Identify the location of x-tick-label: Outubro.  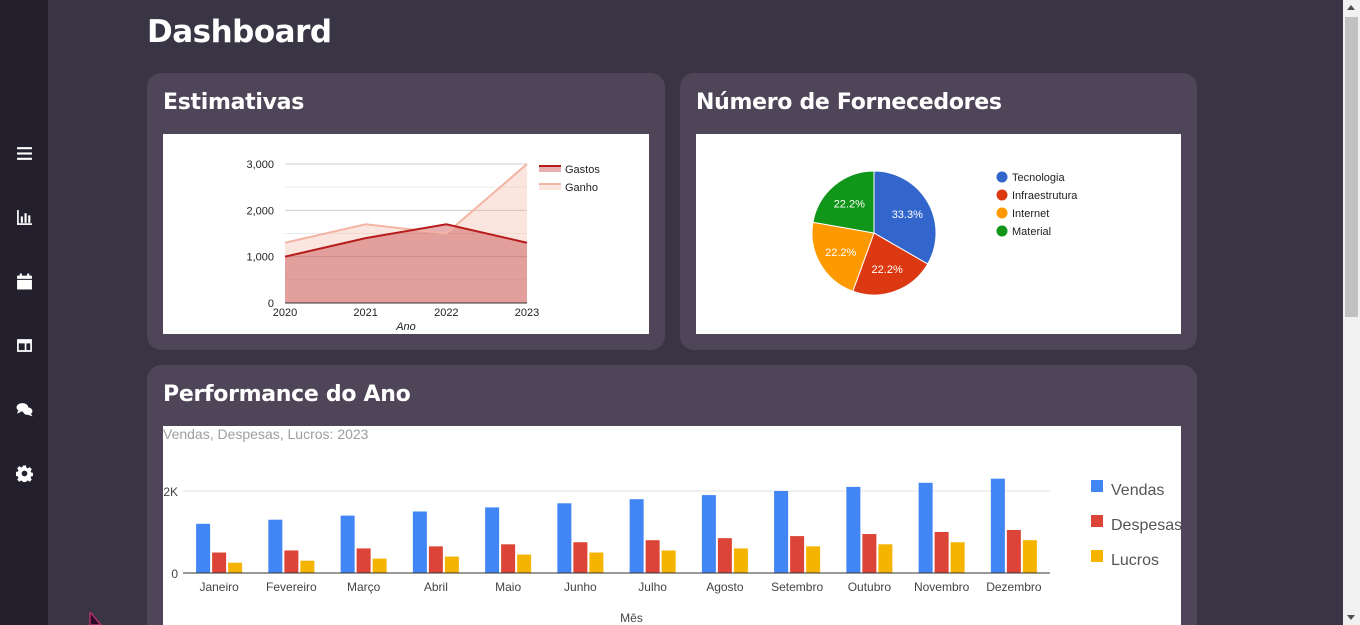
(870, 587).